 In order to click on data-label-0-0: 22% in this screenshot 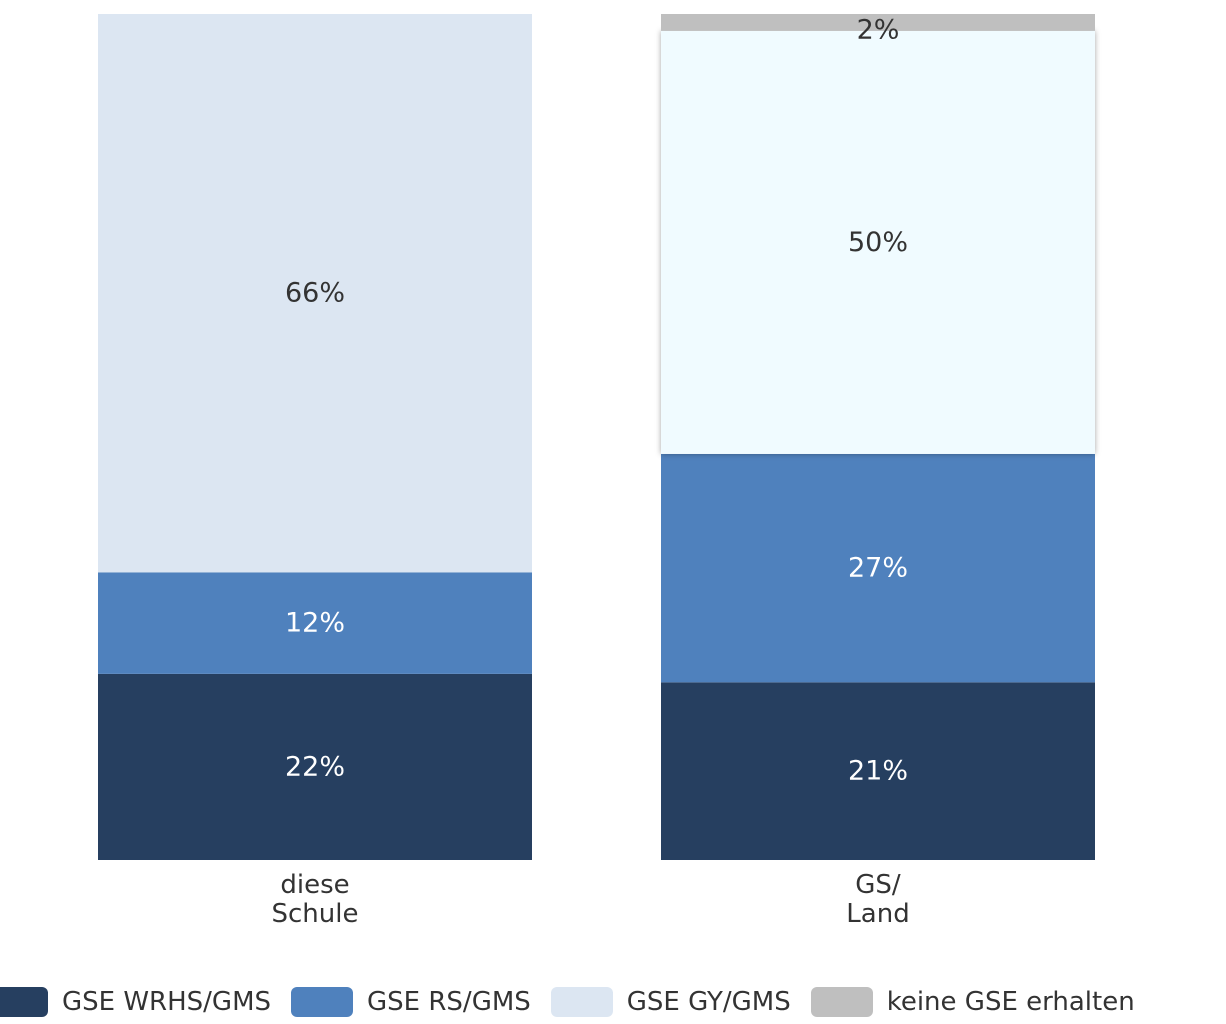, I will do `click(315, 766)`.